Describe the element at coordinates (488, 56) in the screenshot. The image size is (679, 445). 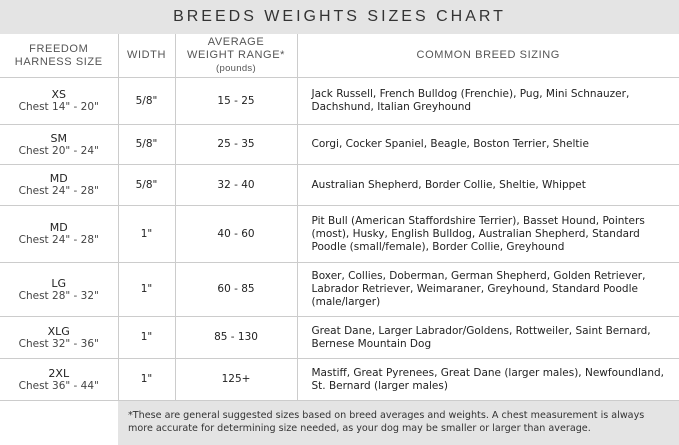
I see `header-breeds: COMMON BREED SIZING` at that location.